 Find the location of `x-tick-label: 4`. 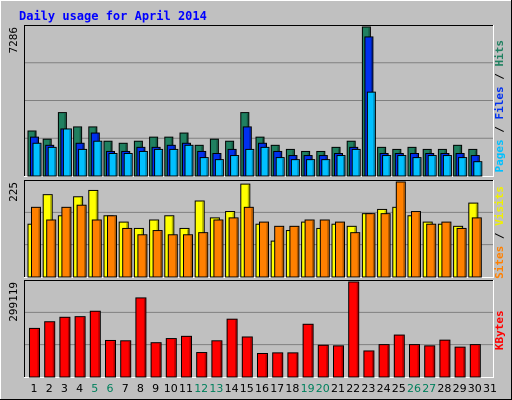

x-tick-label: 4 is located at coordinates (79, 388).